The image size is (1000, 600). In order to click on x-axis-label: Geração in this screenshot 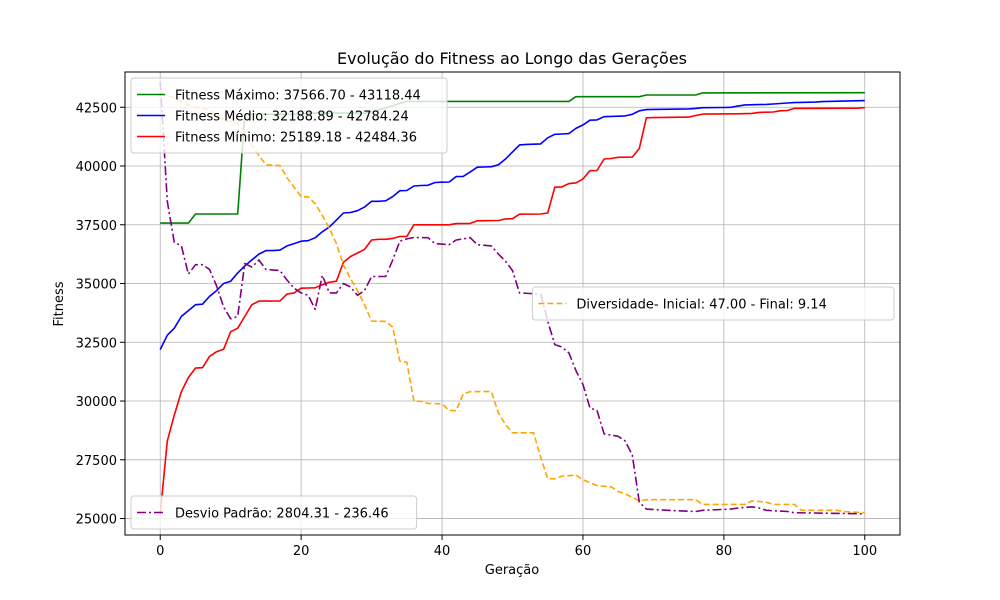, I will do `click(512, 570)`.